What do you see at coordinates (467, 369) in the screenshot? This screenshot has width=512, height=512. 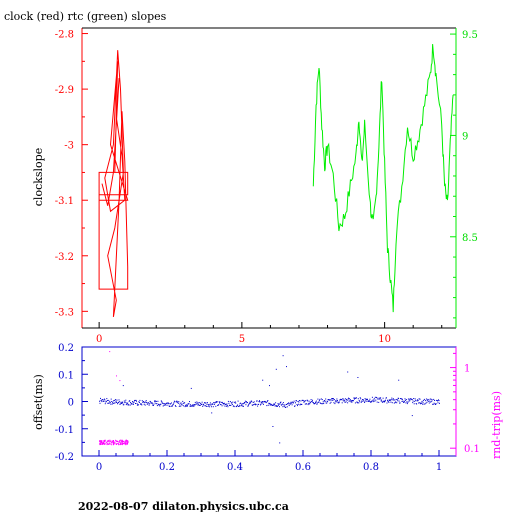 I see `y2-tick-label: 1` at bounding box center [467, 369].